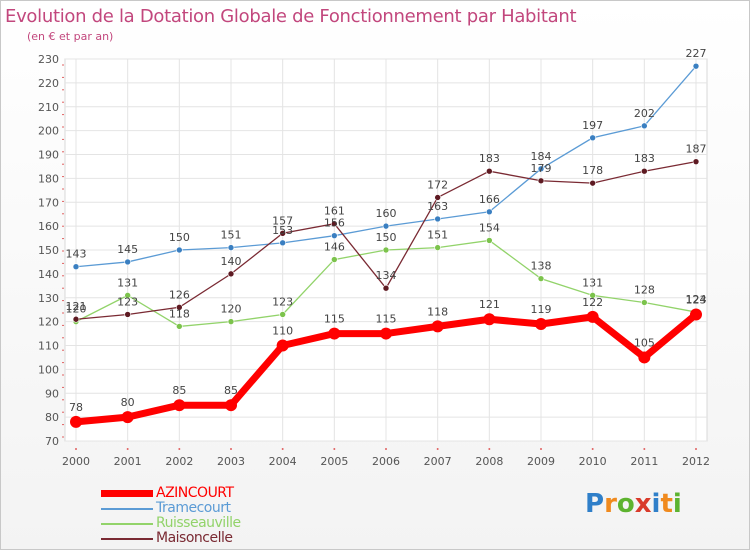 The width and height of the screenshot is (750, 550). I want to click on y-tick-label: 170, so click(48, 202).